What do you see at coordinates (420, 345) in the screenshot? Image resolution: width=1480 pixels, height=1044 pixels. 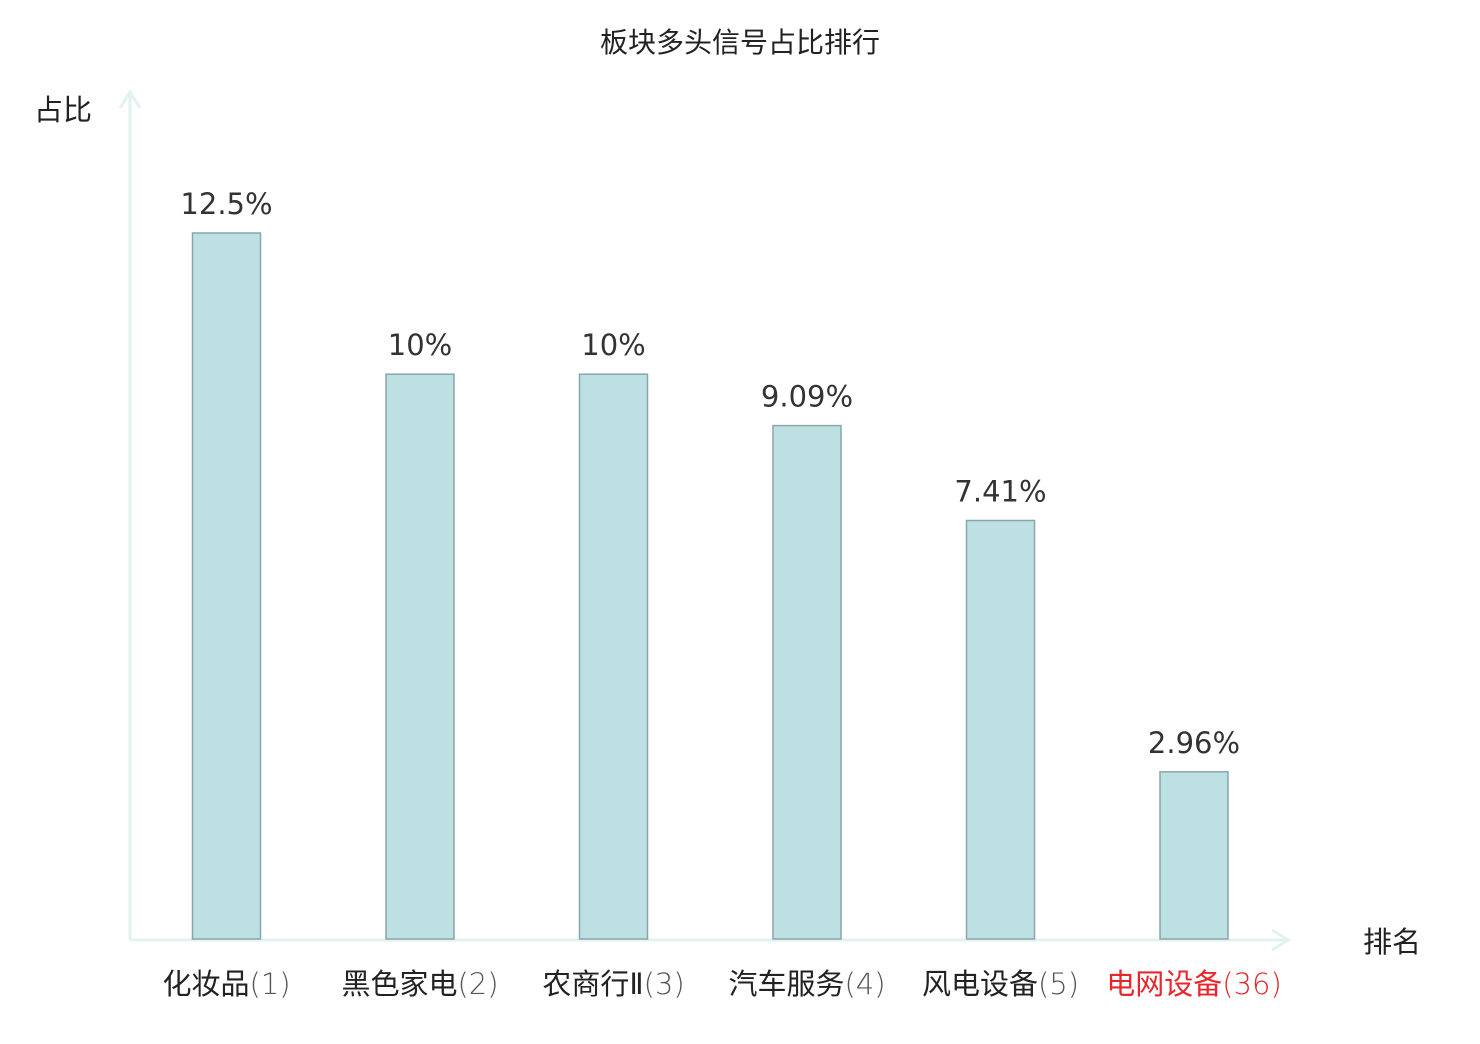 I see `bar-value-label-2: 10%` at bounding box center [420, 345].